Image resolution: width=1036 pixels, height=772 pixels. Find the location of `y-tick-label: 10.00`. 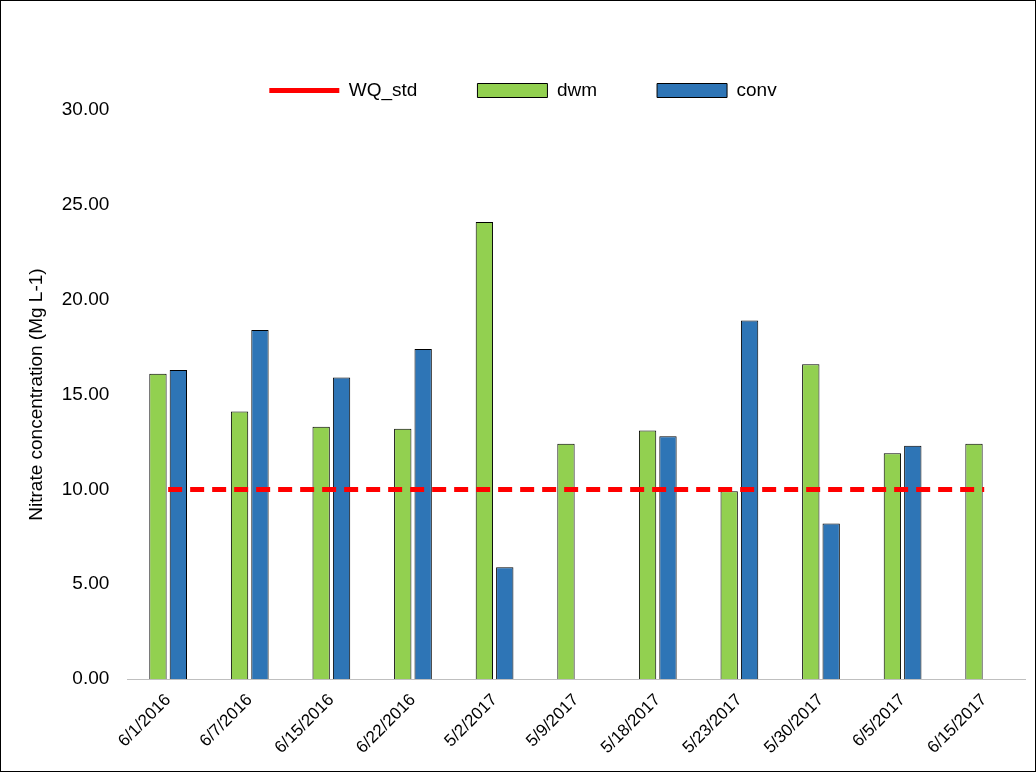

y-tick-label: 10.00 is located at coordinates (85, 488).